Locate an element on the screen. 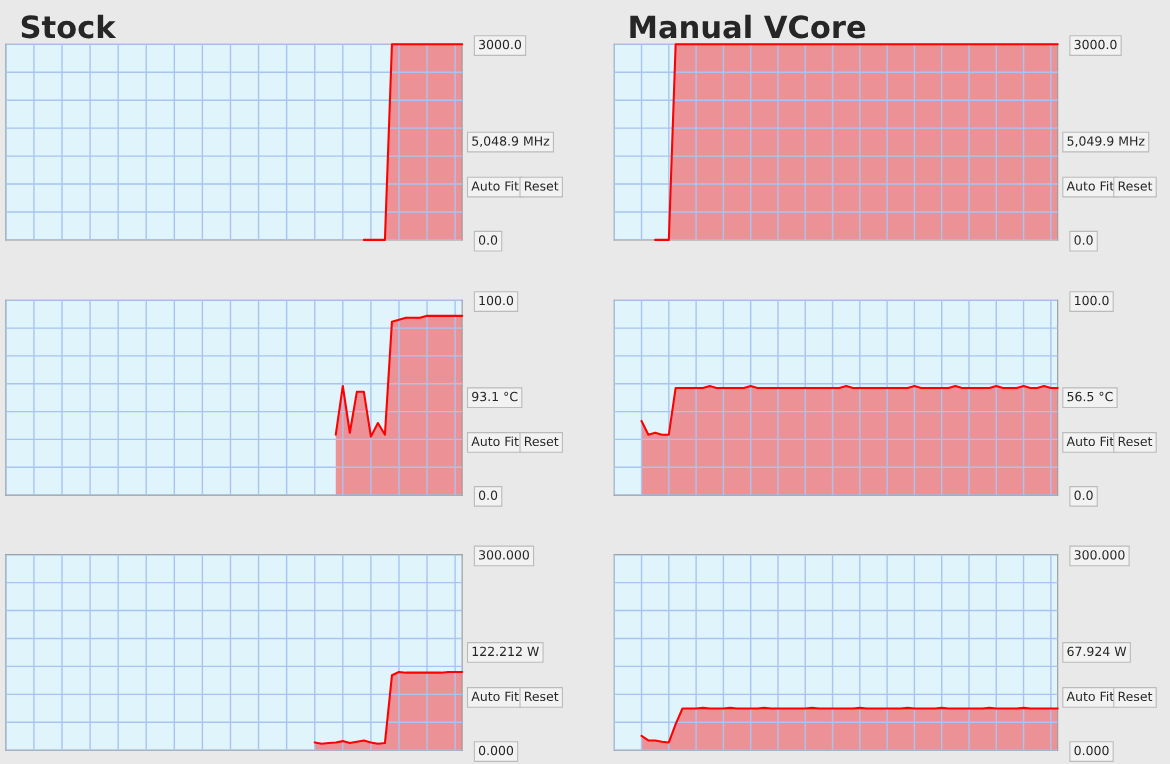  text: 56.5 °C is located at coordinates (1090, 396).